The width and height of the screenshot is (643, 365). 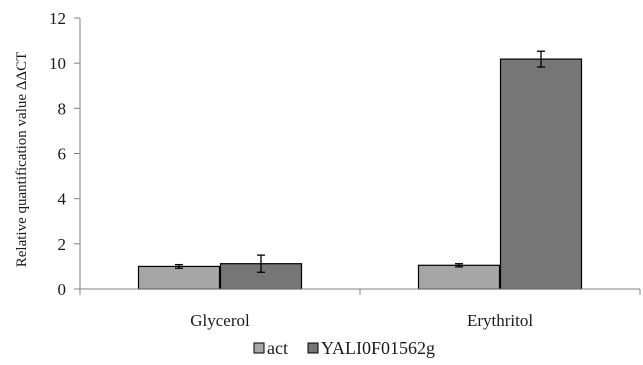 What do you see at coordinates (57, 63) in the screenshot?
I see `y-tick-label: 10` at bounding box center [57, 63].